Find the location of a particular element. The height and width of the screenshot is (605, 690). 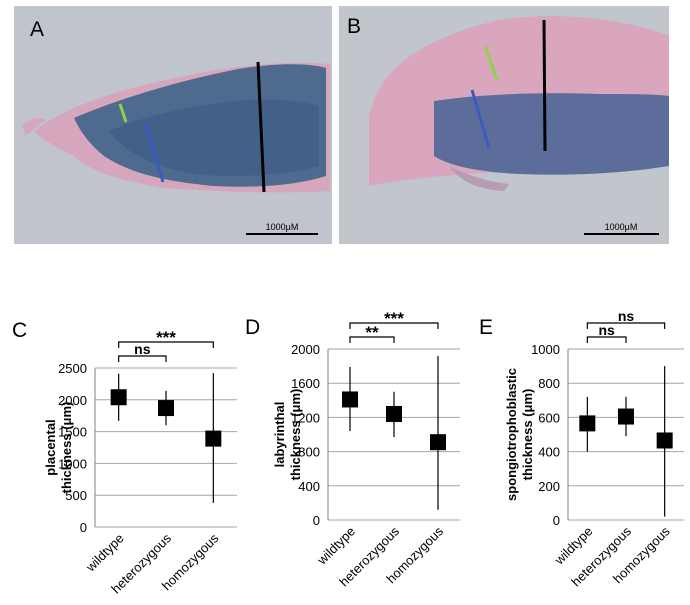

significance-label-e-0: ns is located at coordinates (606, 330).